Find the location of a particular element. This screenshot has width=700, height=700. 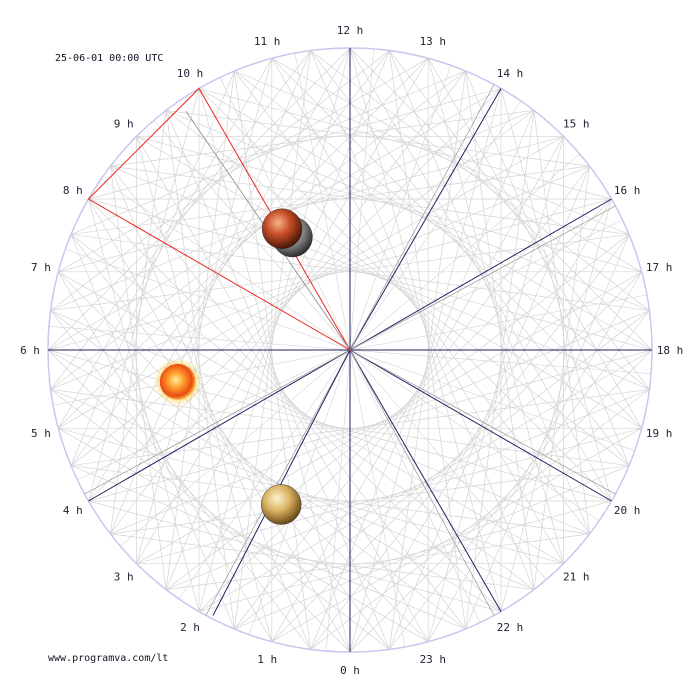

hour-label-23: 23 h is located at coordinates (433, 659).